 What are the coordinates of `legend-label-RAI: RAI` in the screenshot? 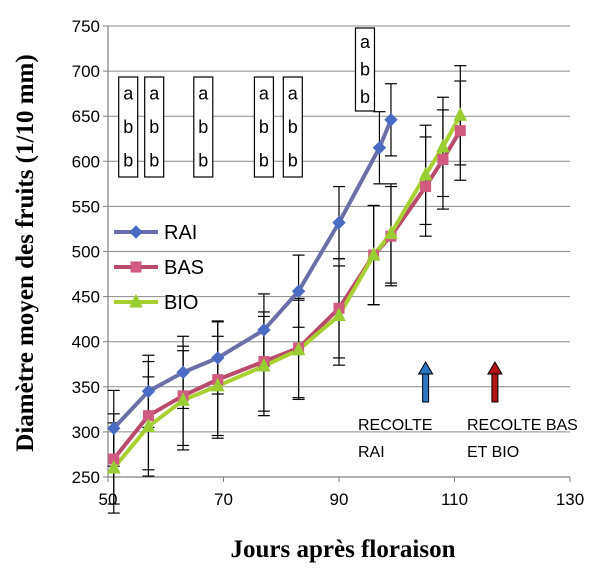 It's located at (180, 233).